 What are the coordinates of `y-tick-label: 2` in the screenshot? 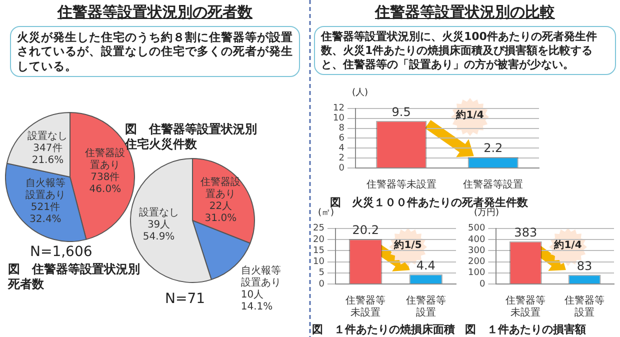 It's located at (341, 158).